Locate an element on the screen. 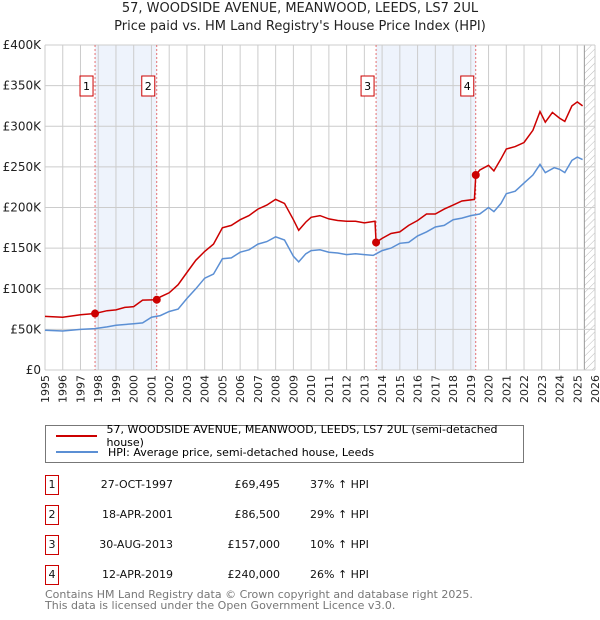 This screenshot has width=600, height=620. y-tick-label: £0 is located at coordinates (33, 370).